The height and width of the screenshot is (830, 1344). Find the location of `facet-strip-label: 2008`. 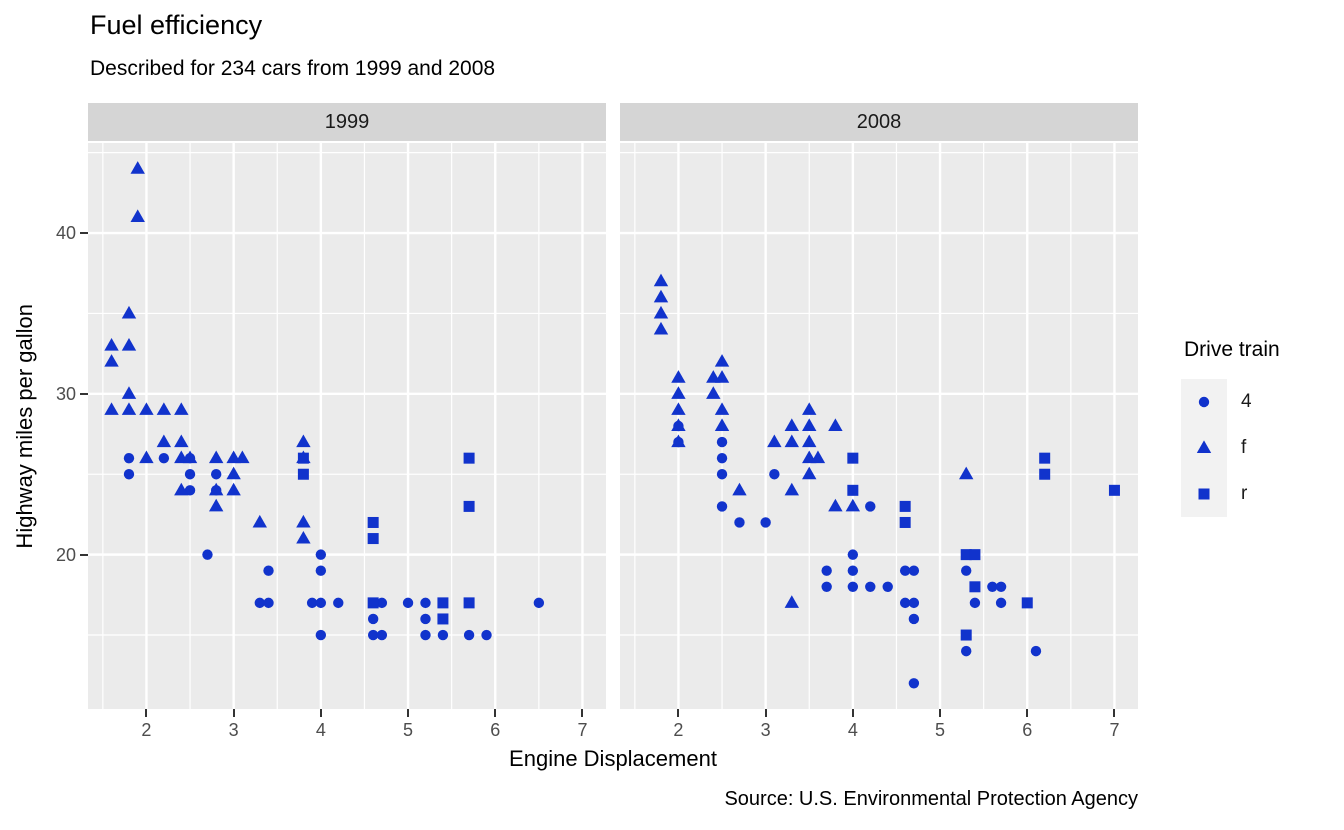

facet-strip-label: 2008 is located at coordinates (879, 121).